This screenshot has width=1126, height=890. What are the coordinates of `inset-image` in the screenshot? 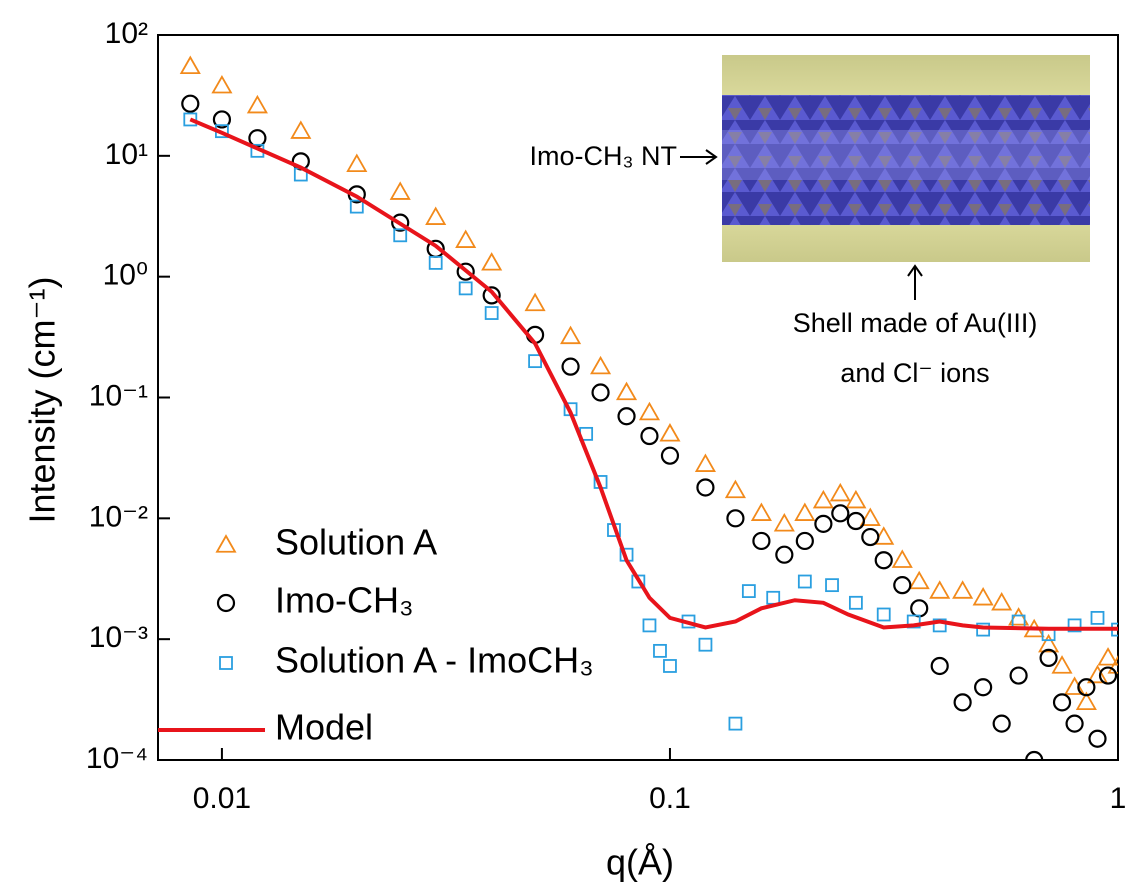 It's located at (885, 177).